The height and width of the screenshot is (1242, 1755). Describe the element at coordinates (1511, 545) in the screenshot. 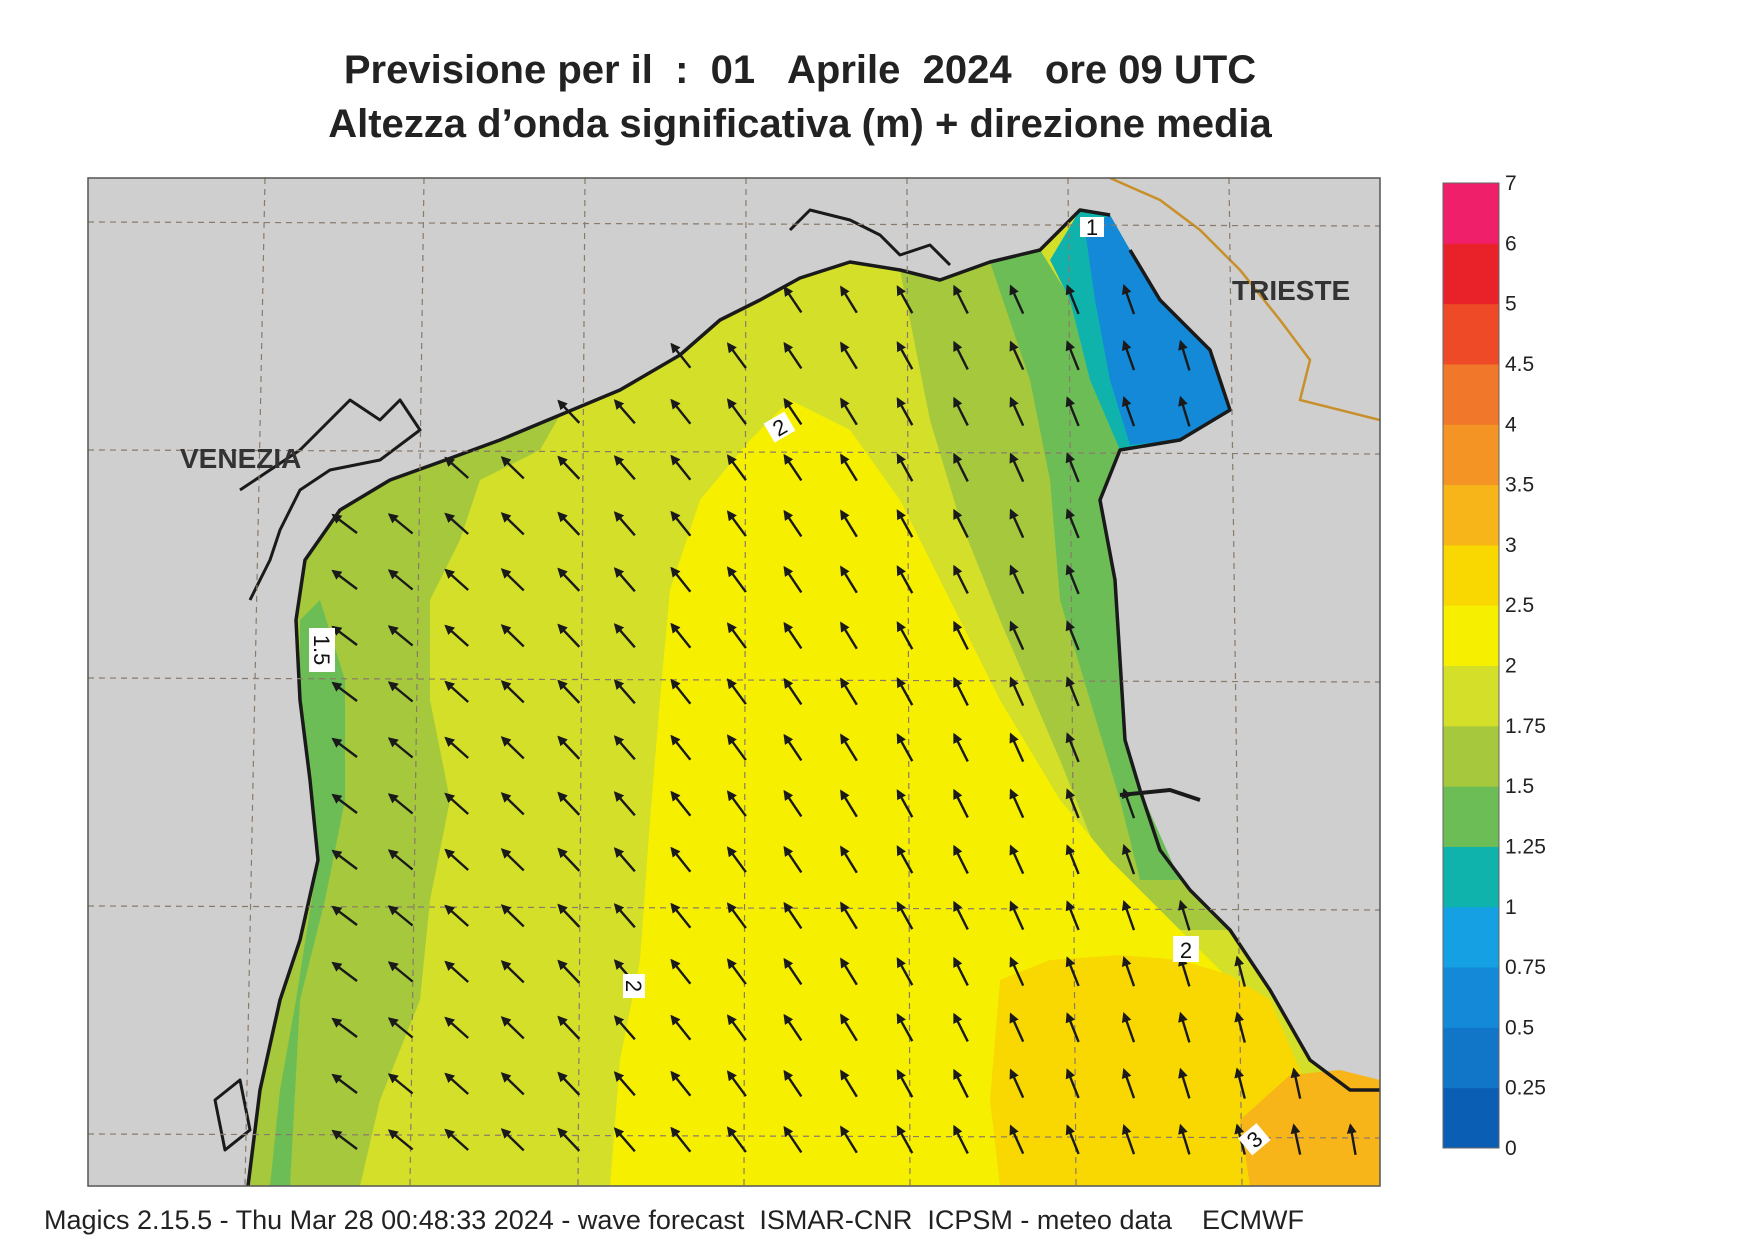

I see `colorbar-tick-label: 3` at that location.